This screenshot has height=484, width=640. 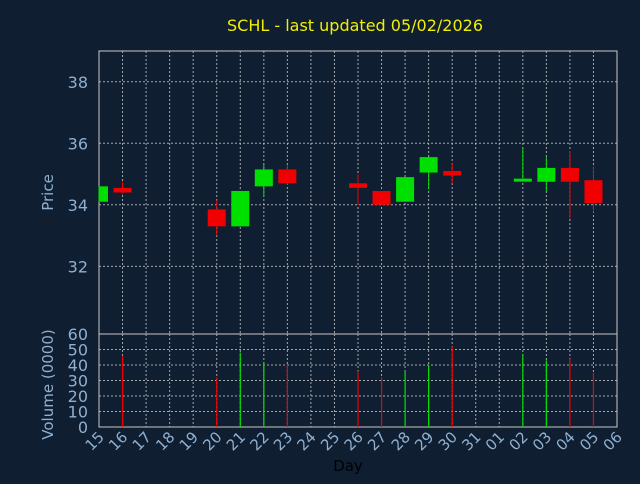 I want to click on volume-tick-label: 50, so click(x=78, y=350).